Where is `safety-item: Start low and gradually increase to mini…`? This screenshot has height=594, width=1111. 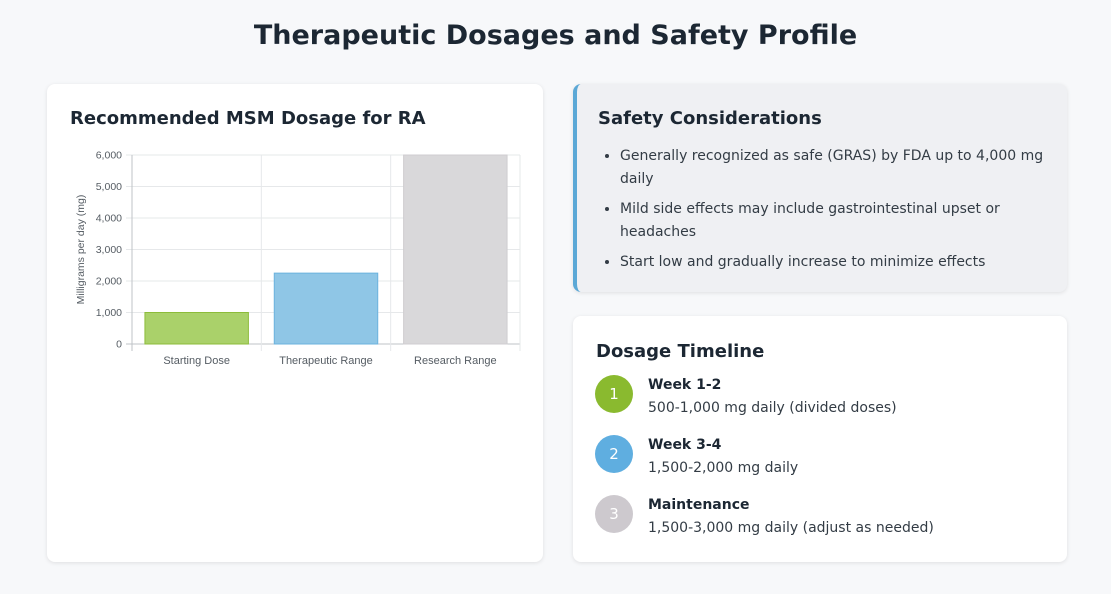 safety-item: Start low and gradually increase to mini… is located at coordinates (840, 262).